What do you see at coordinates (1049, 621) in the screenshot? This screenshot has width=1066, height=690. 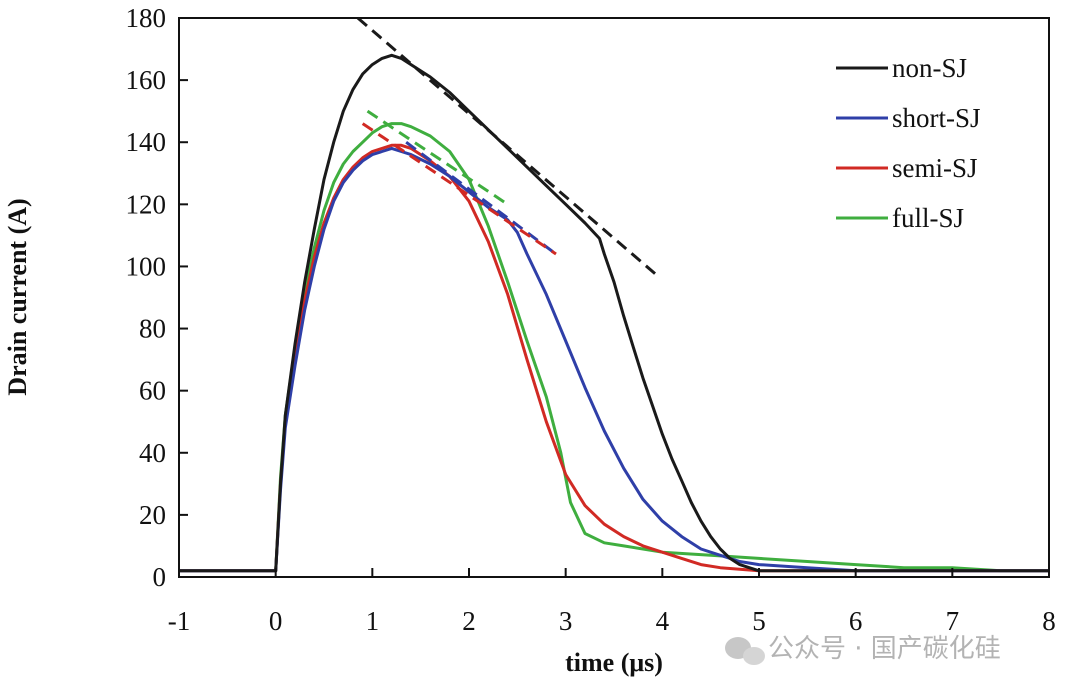 I see `x-tick-label: 8` at bounding box center [1049, 621].